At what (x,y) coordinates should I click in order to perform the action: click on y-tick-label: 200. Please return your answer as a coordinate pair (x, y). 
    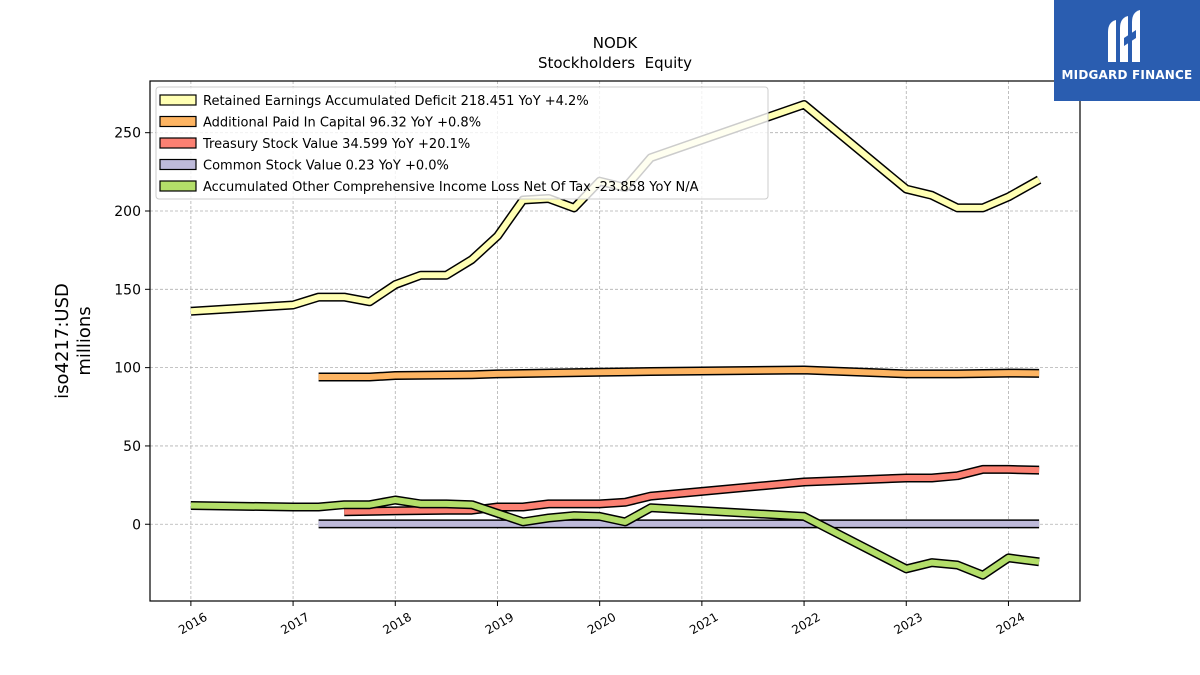
    Looking at the image, I should click on (127, 212).